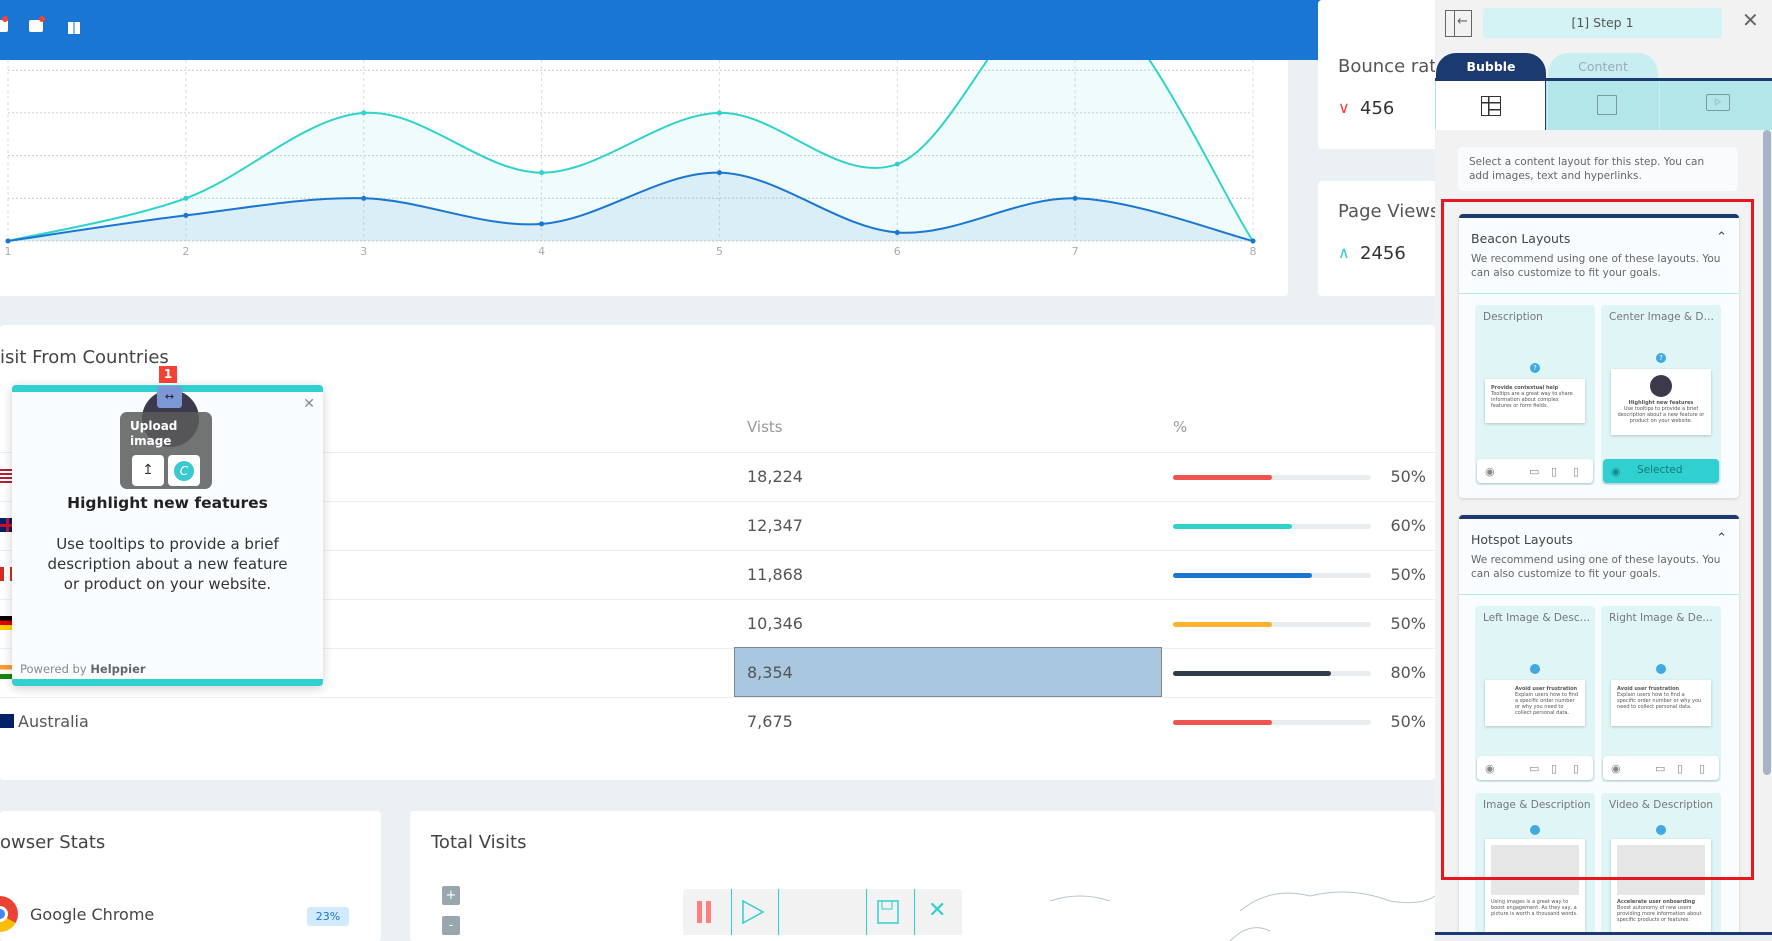 The height and width of the screenshot is (941, 1772). Describe the element at coordinates (84, 357) in the screenshot. I see `card-title: isit From Countries` at that location.